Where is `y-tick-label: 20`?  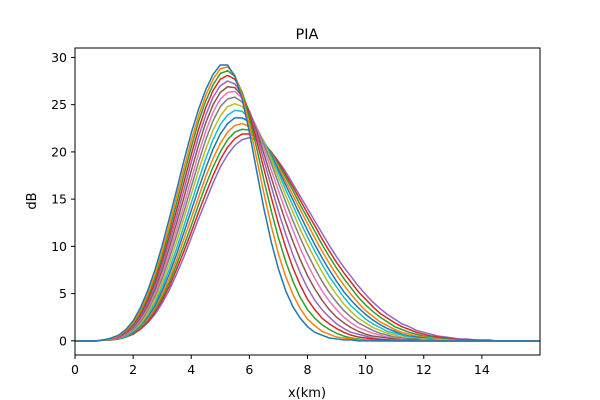
y-tick-label: 20 is located at coordinates (59, 151).